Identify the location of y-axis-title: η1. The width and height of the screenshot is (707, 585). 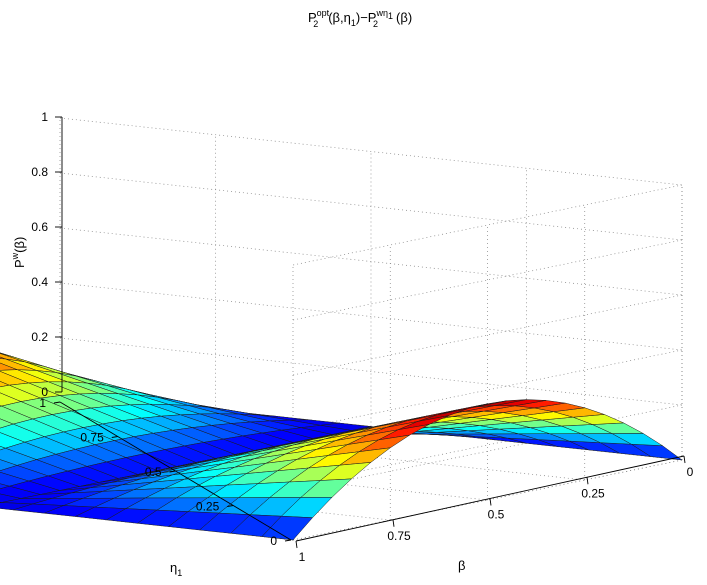
(176, 569).